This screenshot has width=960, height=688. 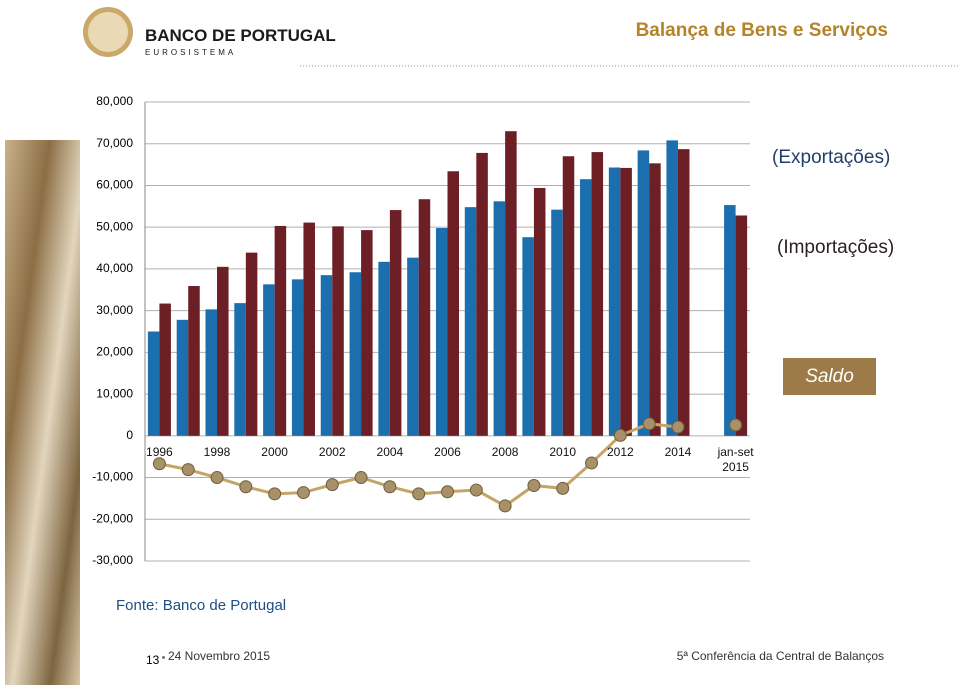 What do you see at coordinates (114, 143) in the screenshot?
I see `y-tick-label: 70,000` at bounding box center [114, 143].